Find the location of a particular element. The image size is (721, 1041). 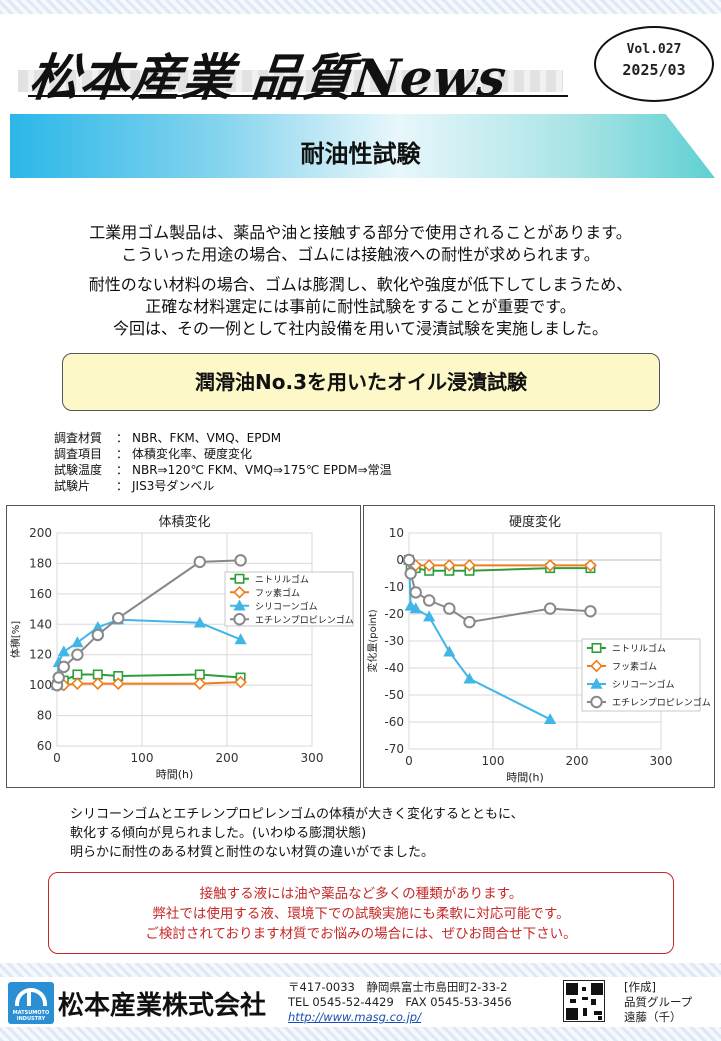

company-logo: MATSUMOTO INDUSTRY is located at coordinates (31, 1003).